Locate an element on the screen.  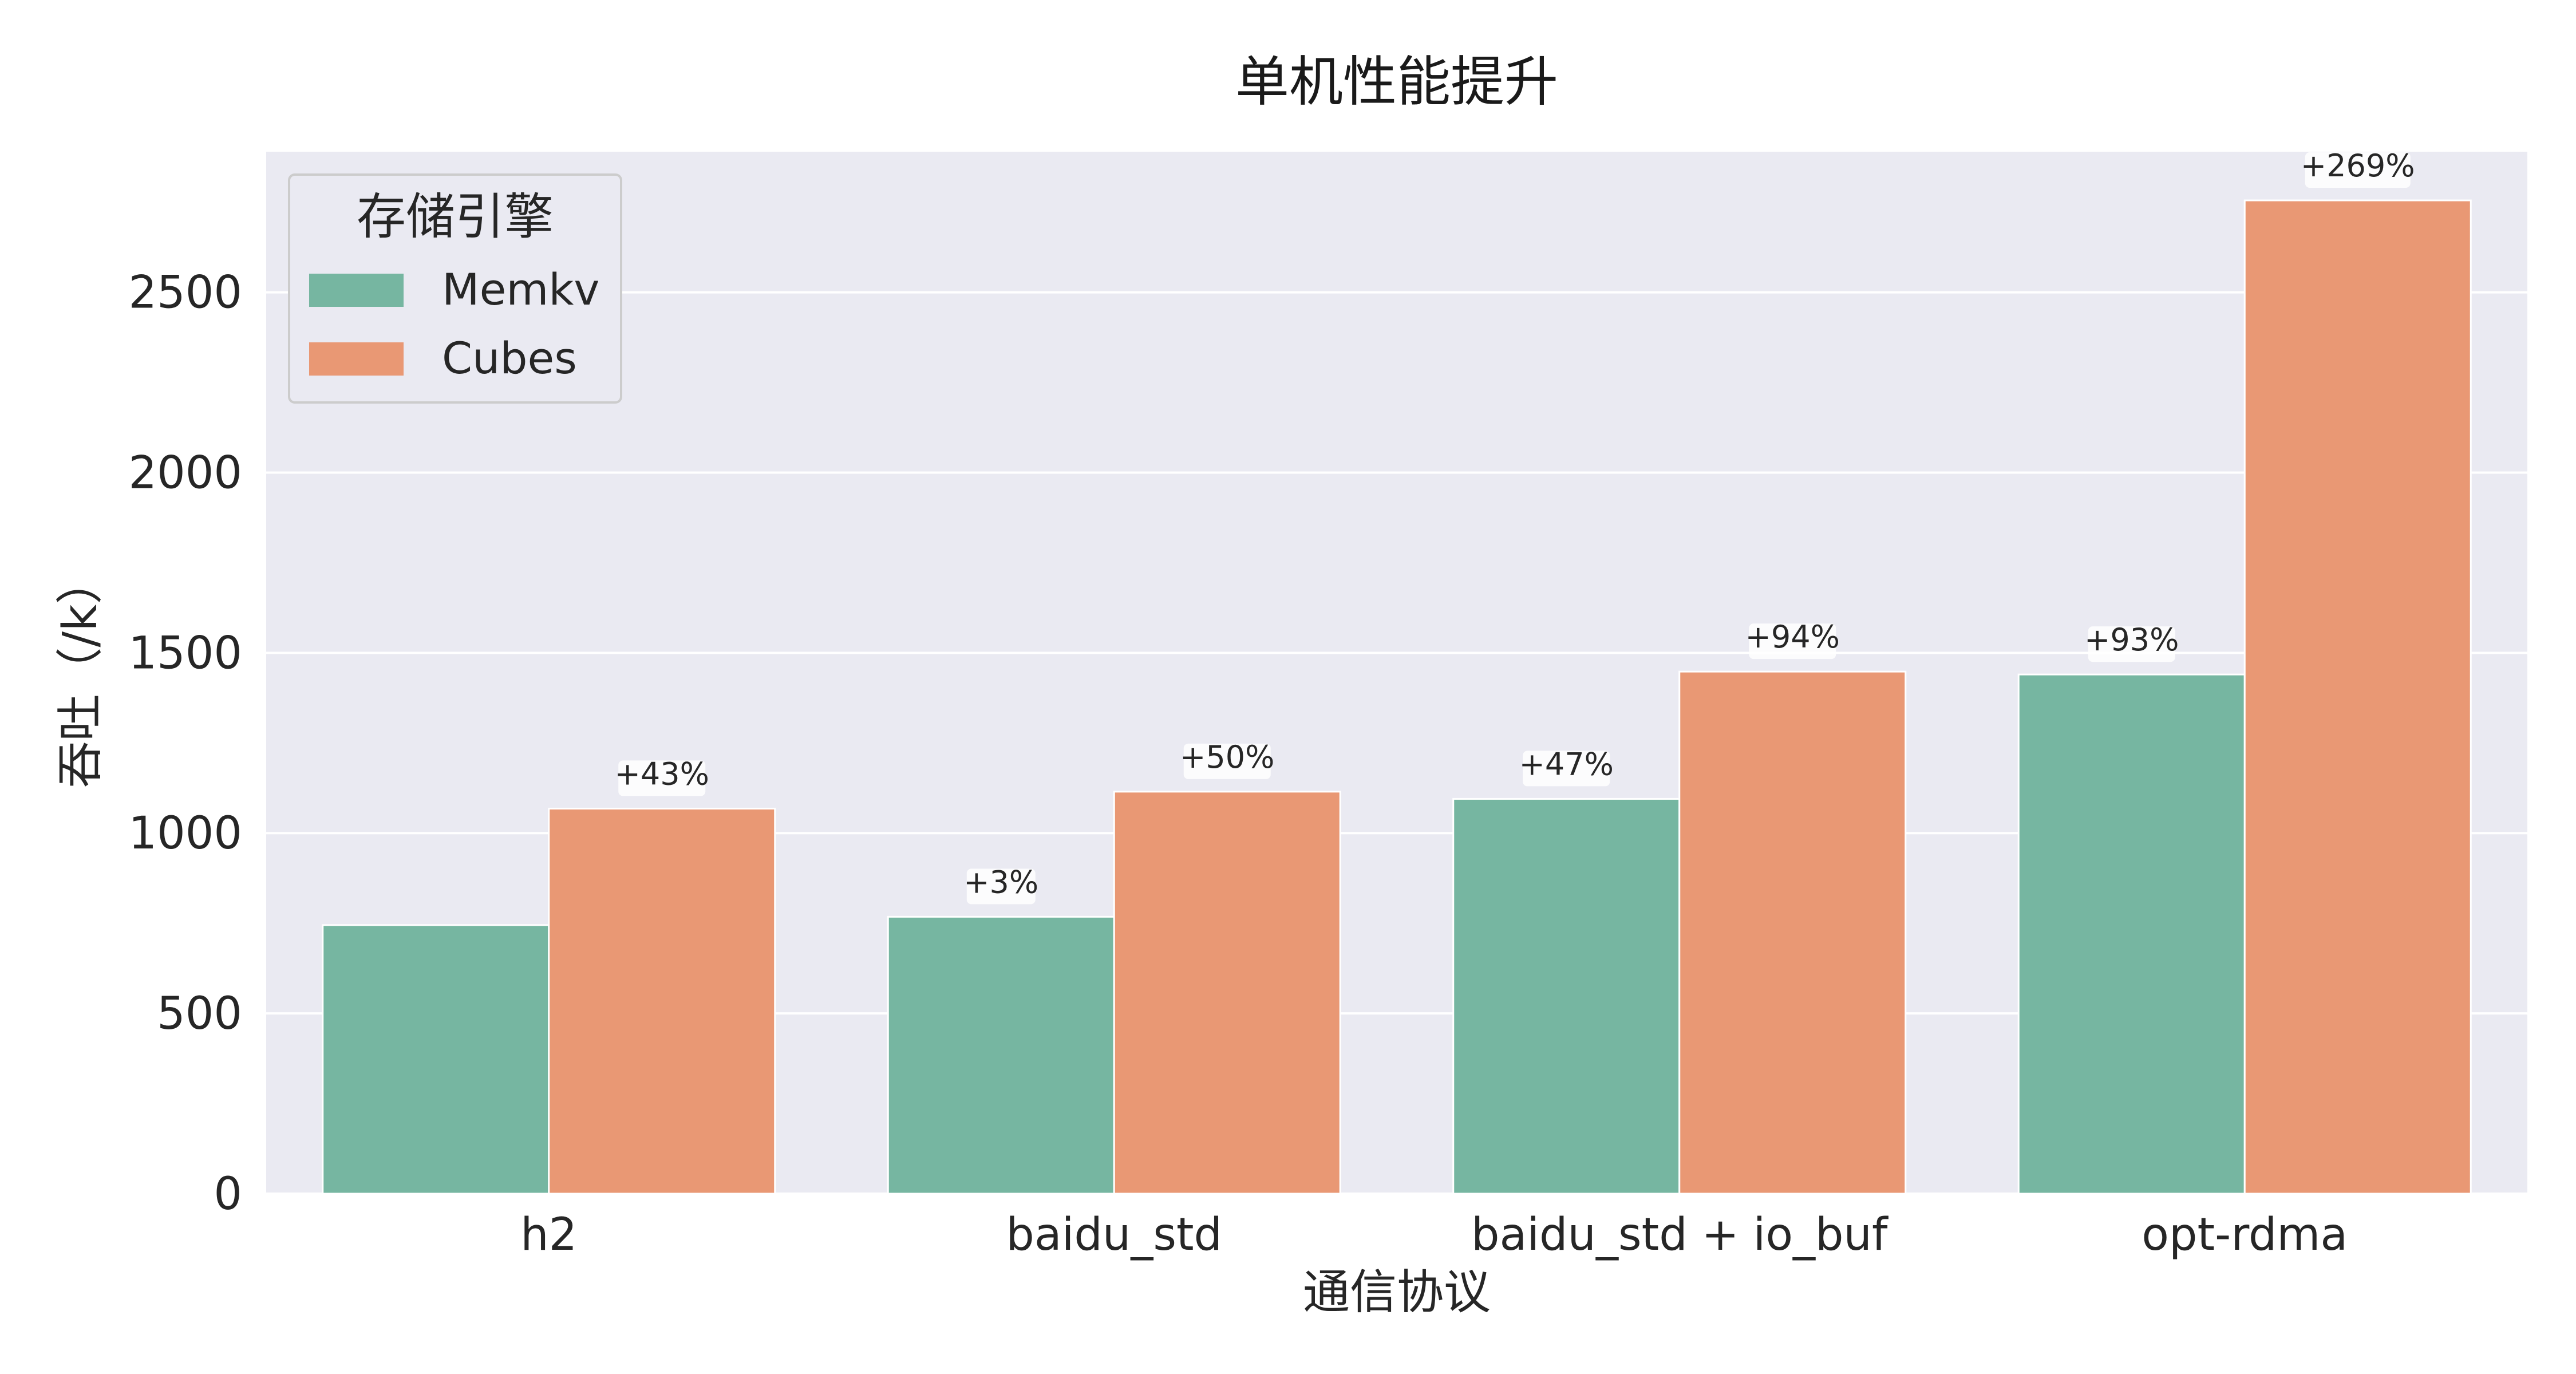
legend: 存储引擎 Memkv Cubes is located at coordinates (455, 288).